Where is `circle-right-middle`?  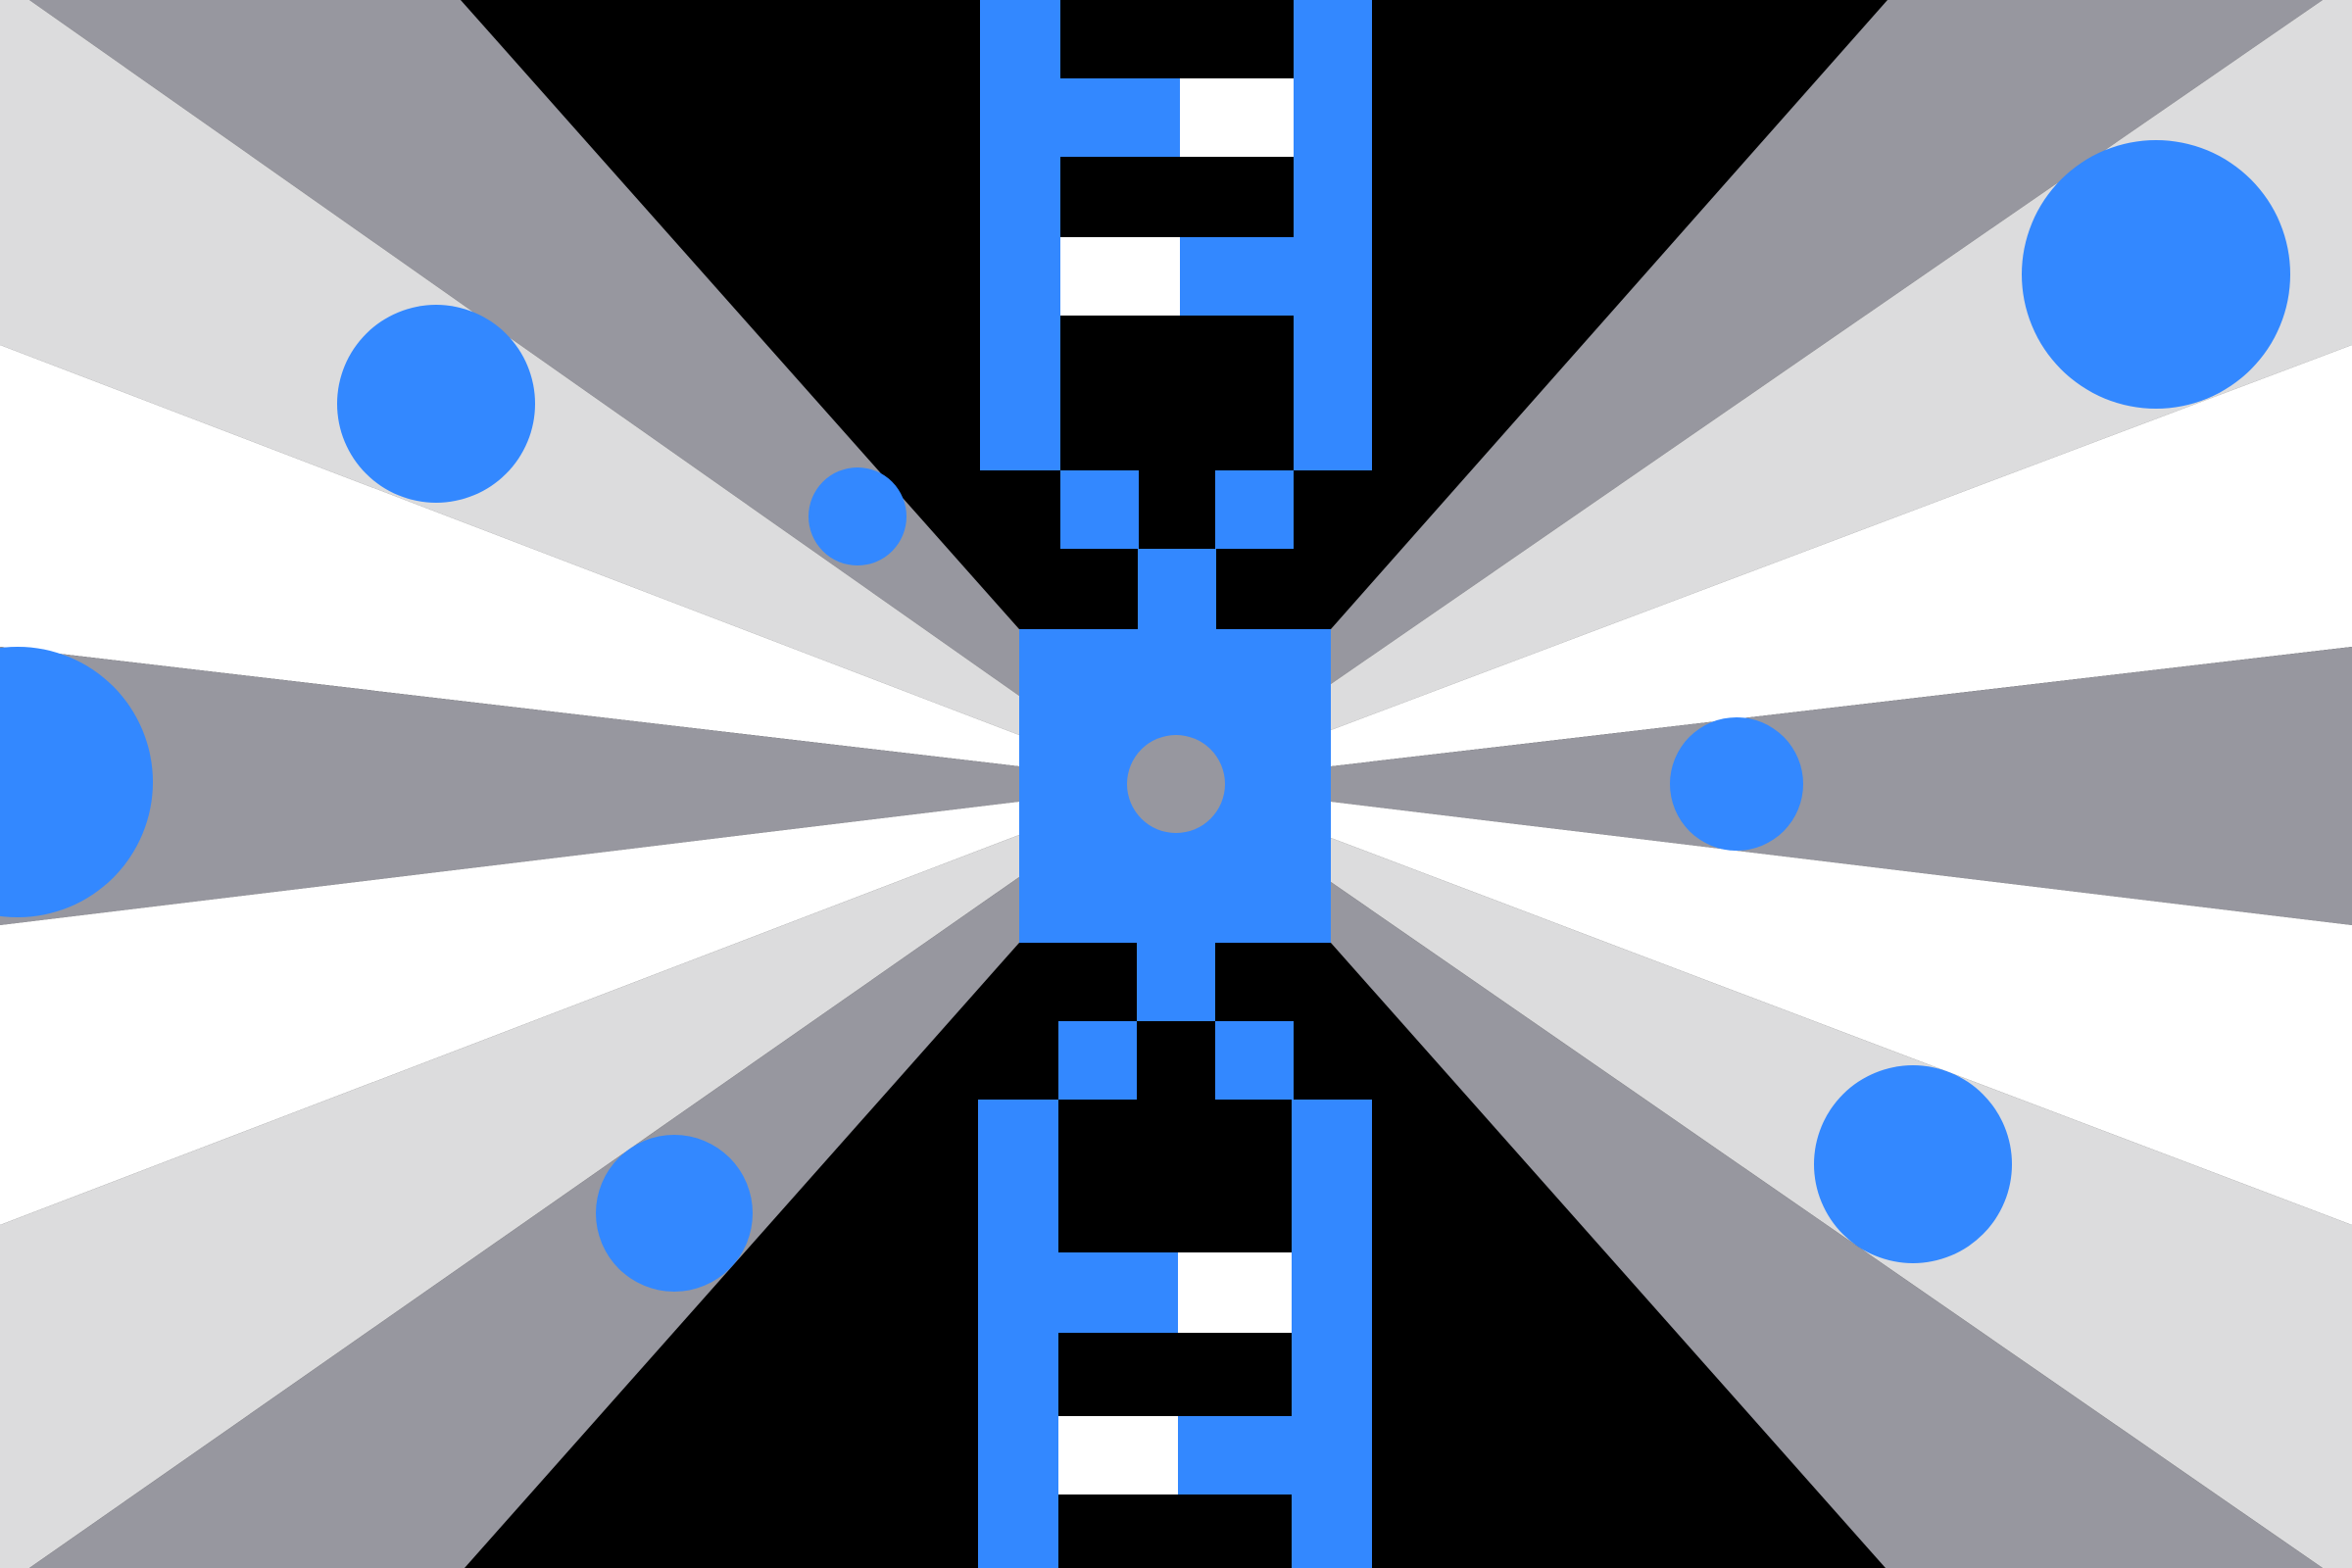
circle-right-middle is located at coordinates (1736, 784).